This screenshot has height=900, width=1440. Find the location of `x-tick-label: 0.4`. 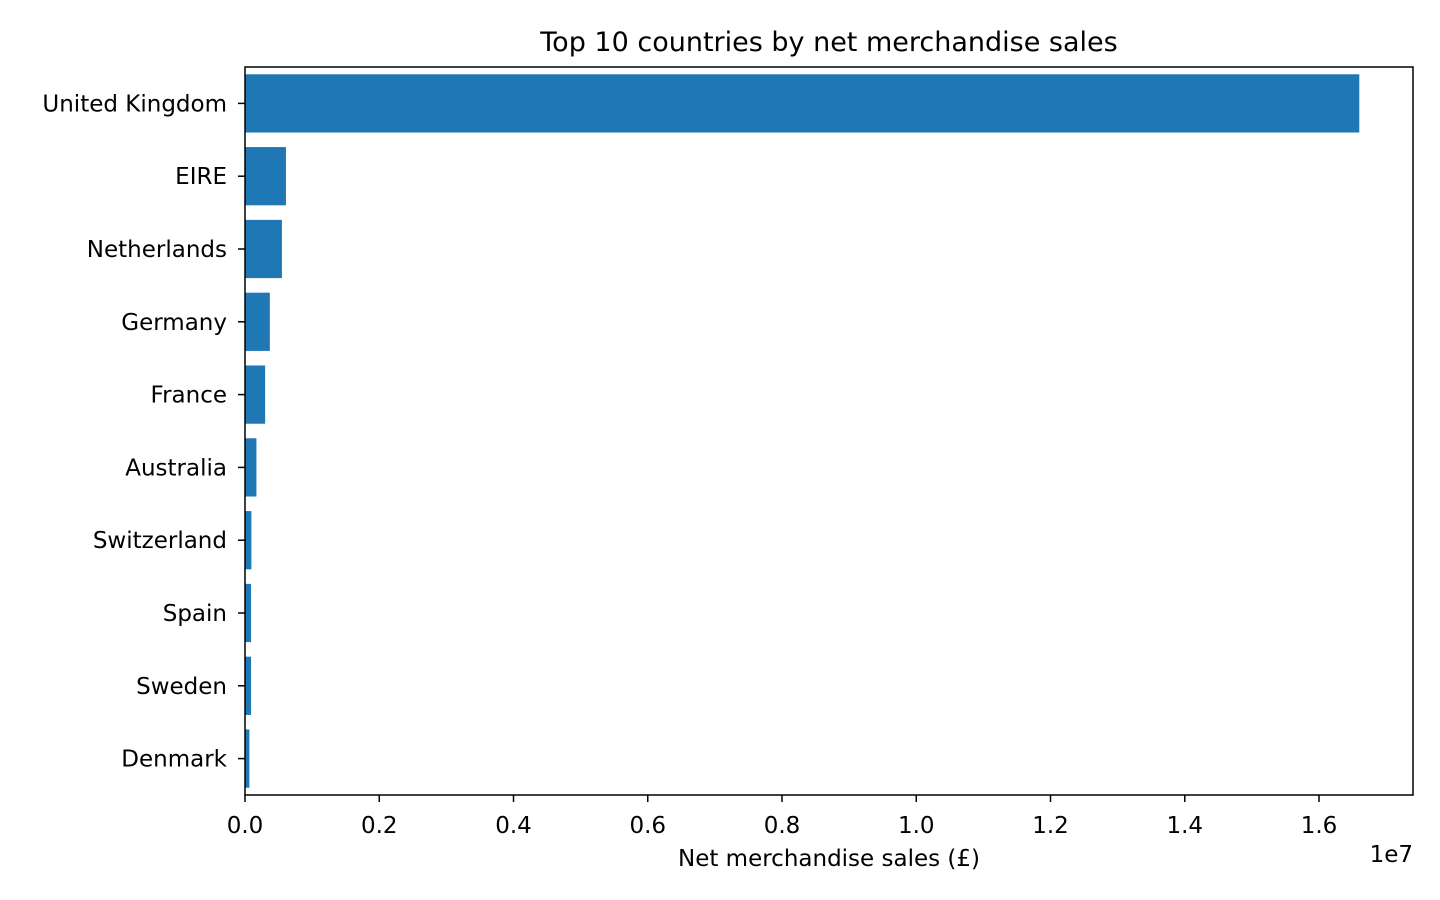

x-tick-label: 0.4 is located at coordinates (513, 826).